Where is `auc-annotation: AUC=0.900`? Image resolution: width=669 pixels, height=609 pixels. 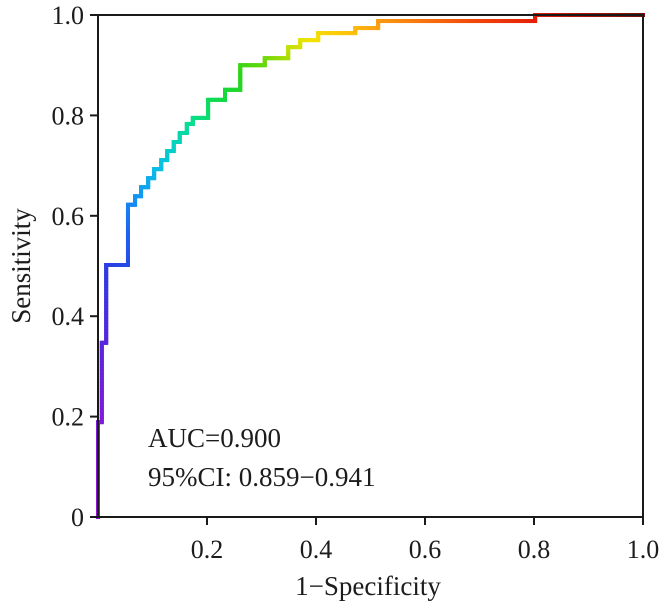 auc-annotation: AUC=0.900 is located at coordinates (214, 438).